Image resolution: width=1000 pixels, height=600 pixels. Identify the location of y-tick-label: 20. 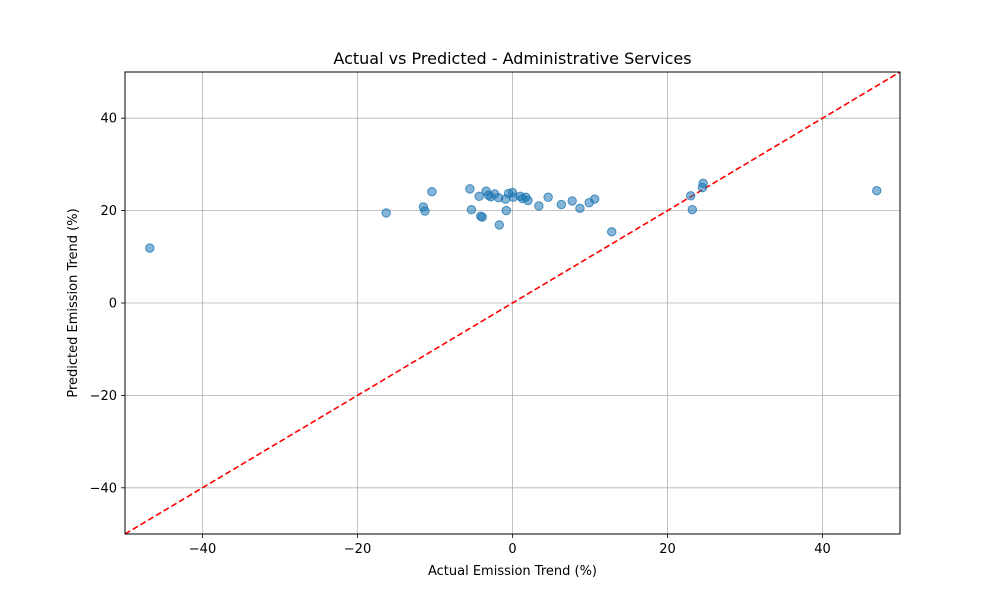
(108, 211).